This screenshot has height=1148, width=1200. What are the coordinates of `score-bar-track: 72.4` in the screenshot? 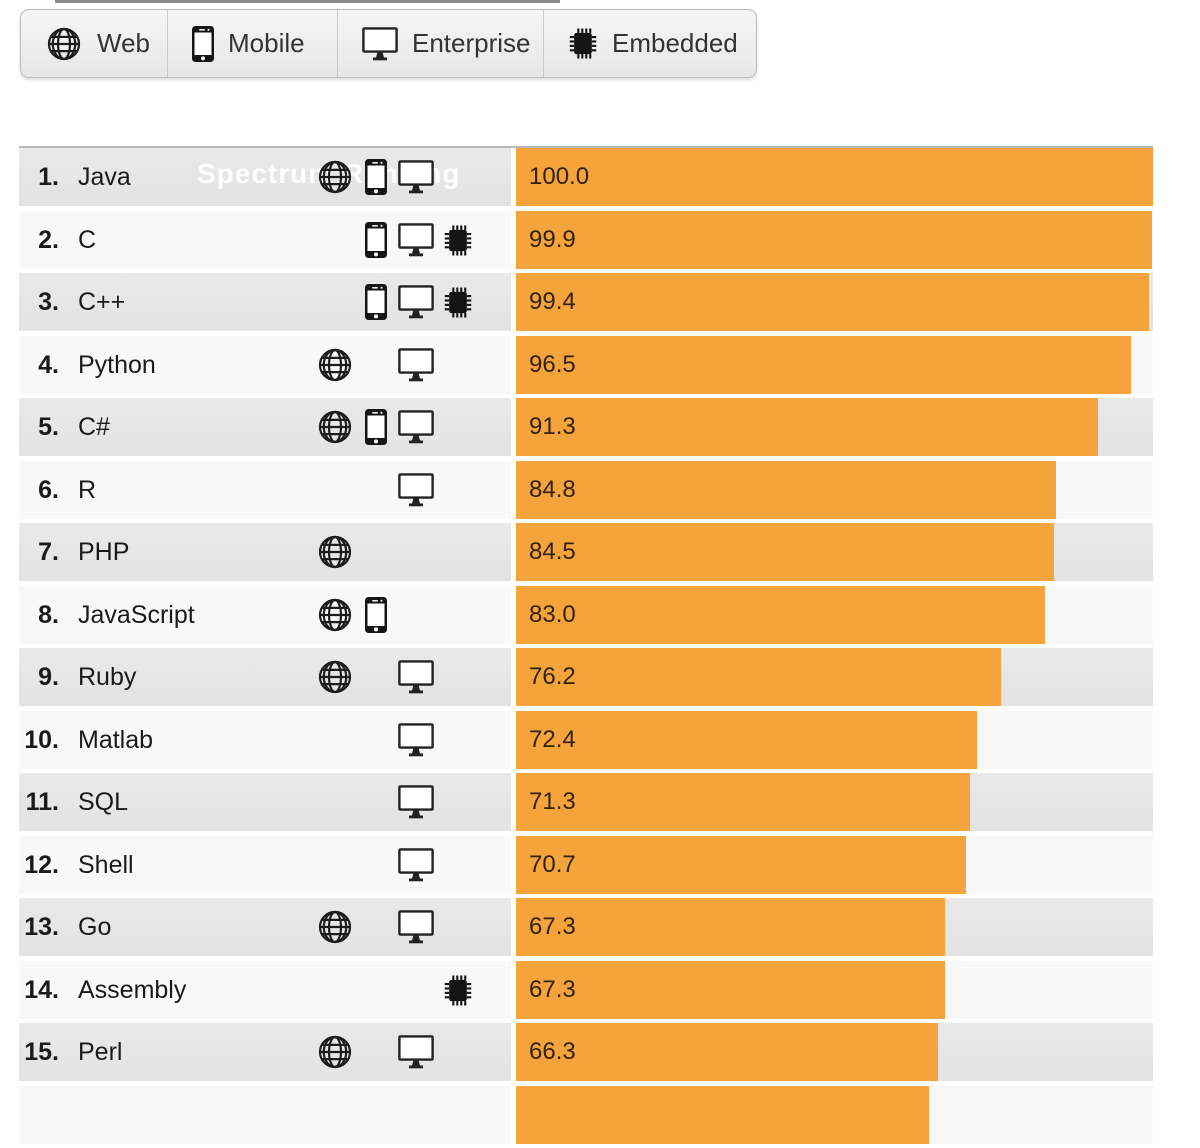 It's located at (834, 739).